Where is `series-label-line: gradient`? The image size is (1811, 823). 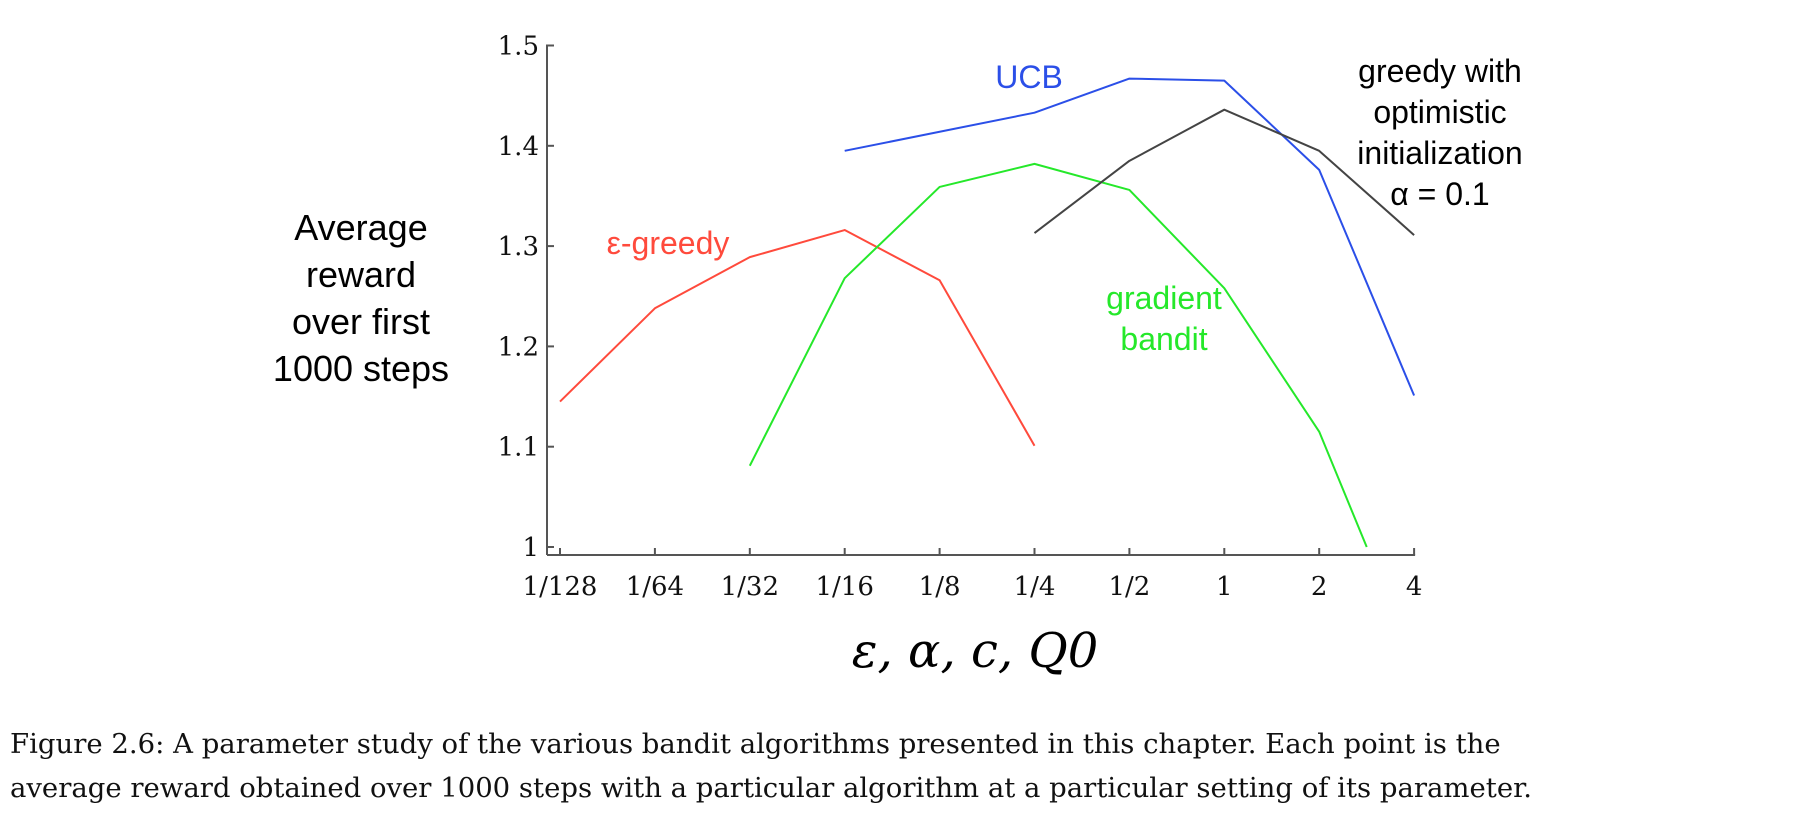
series-label-line: gradient is located at coordinates (1164, 298).